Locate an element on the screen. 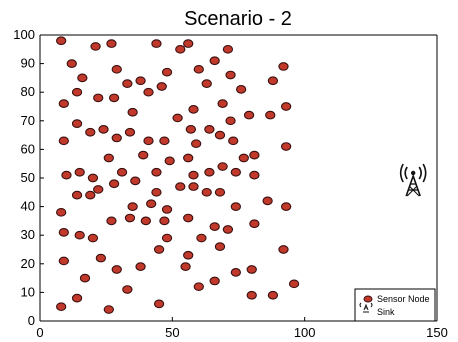 This screenshot has height=342, width=458. sink-tower-icon is located at coordinates (413, 180).